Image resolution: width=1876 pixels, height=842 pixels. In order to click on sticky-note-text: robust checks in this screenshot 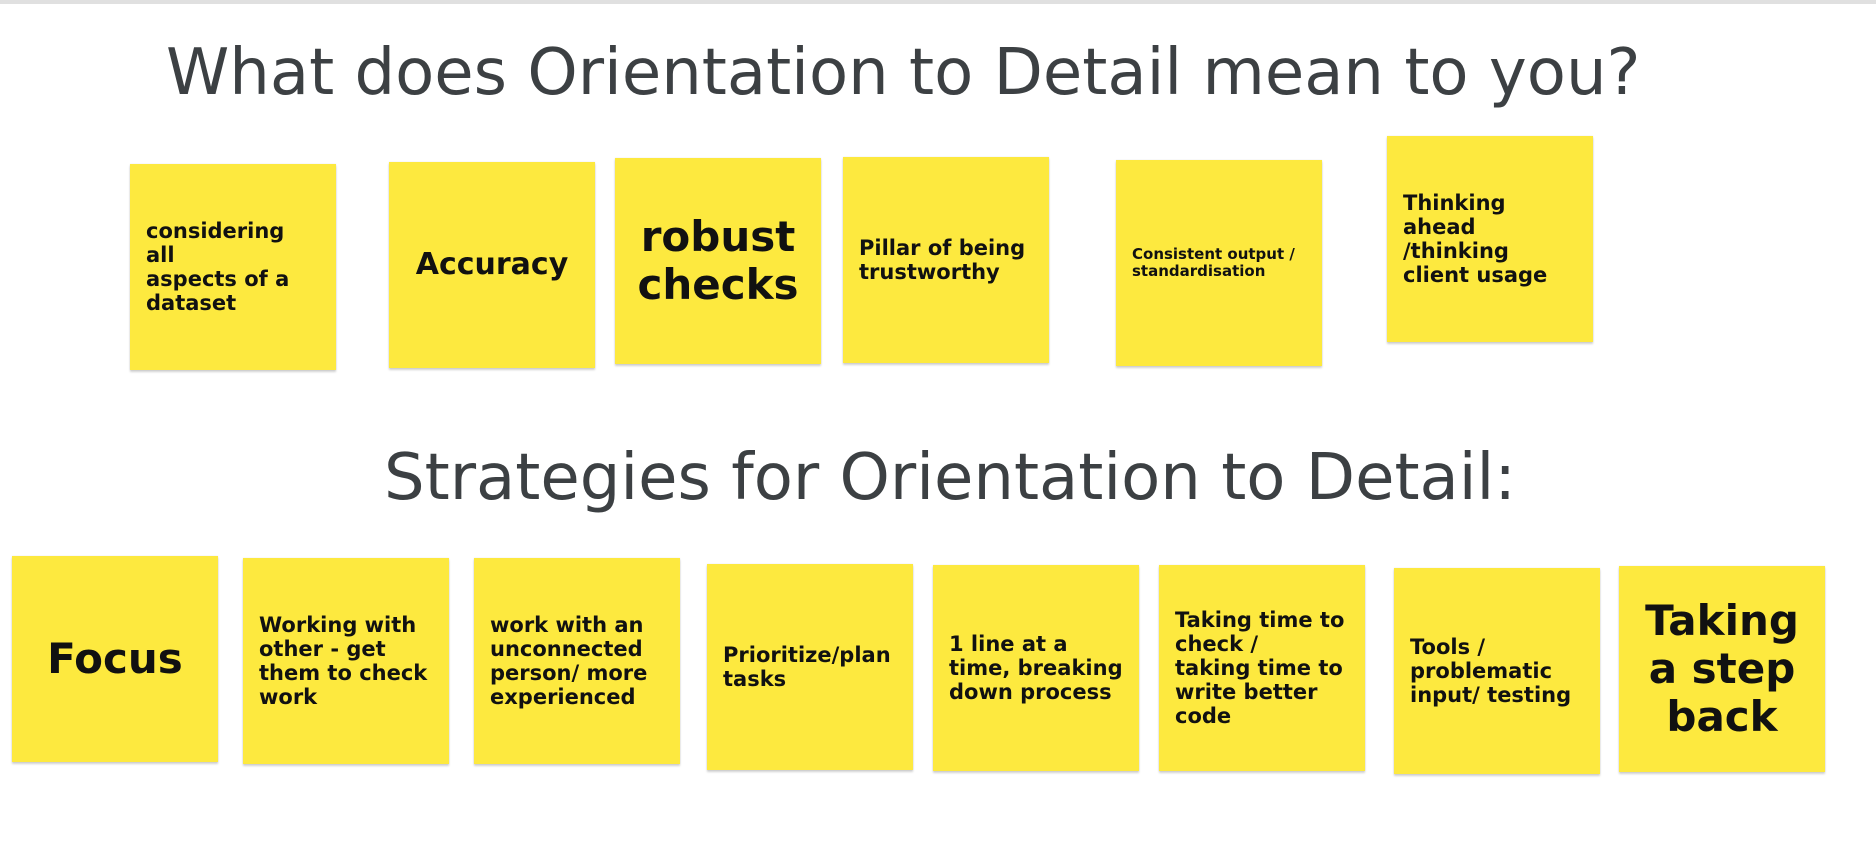, I will do `click(718, 260)`.